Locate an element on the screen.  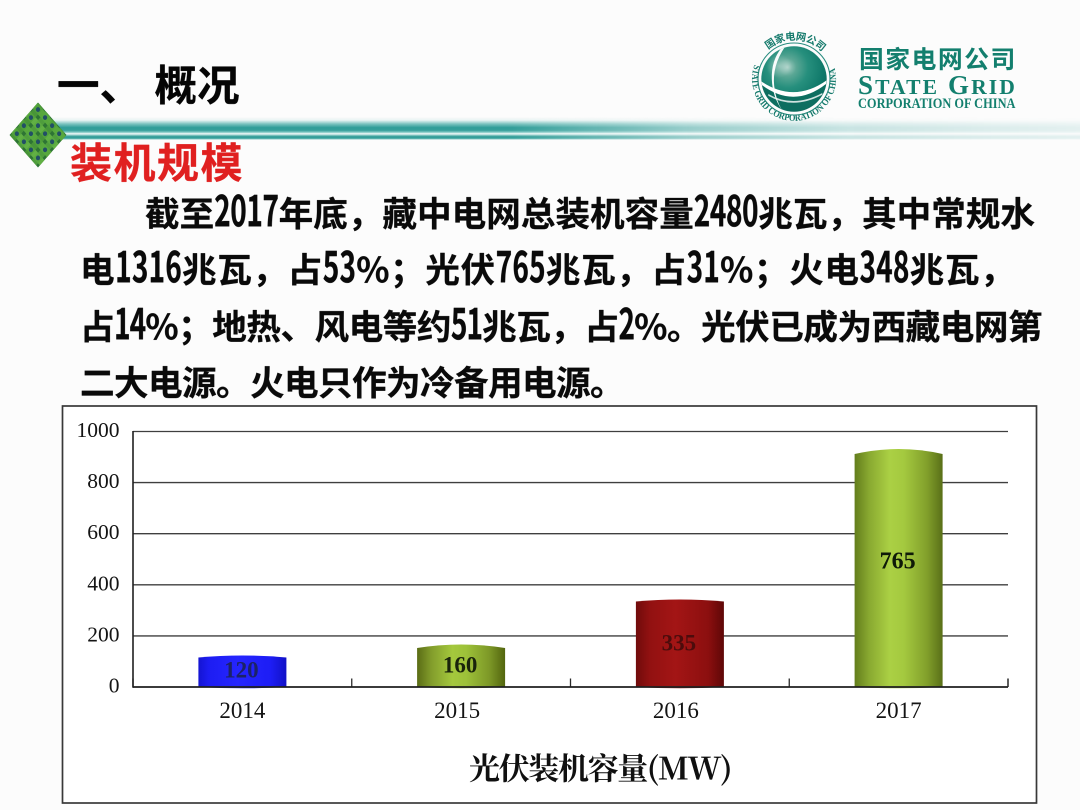
svg-text: 1000 is located at coordinates (98, 430).